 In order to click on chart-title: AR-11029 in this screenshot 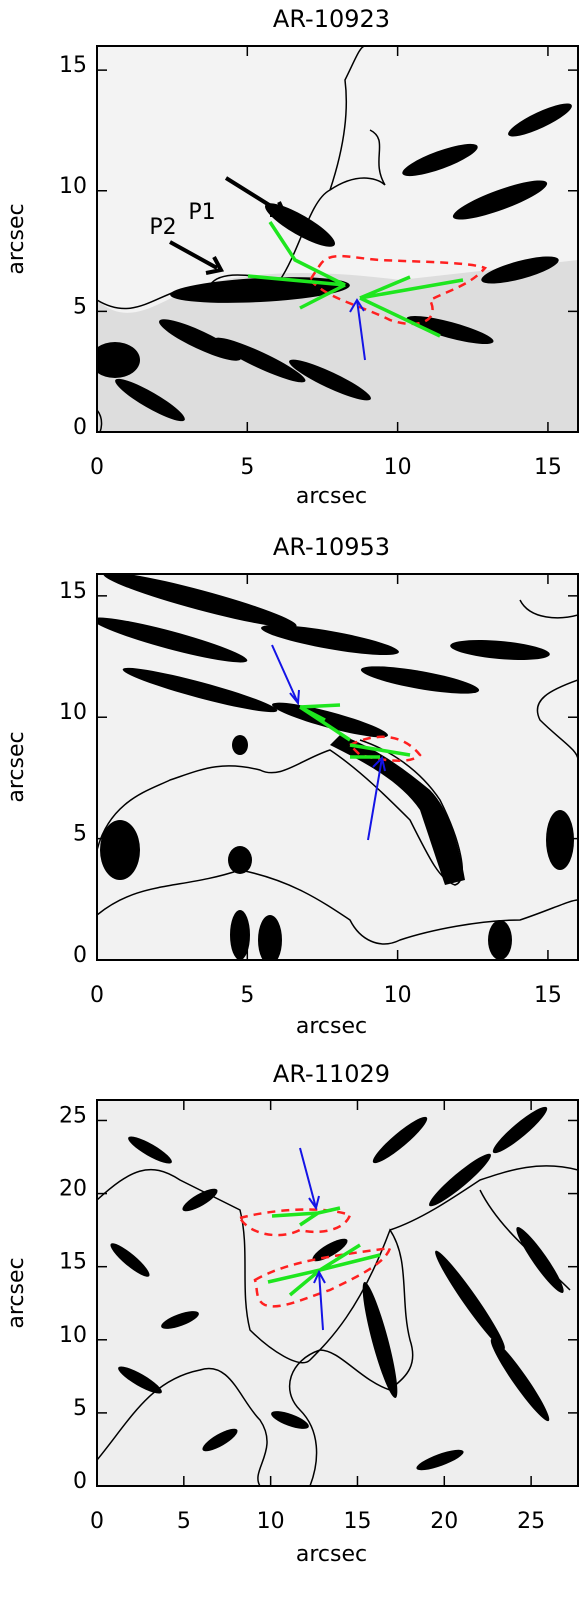, I will do `click(331, 1074)`.